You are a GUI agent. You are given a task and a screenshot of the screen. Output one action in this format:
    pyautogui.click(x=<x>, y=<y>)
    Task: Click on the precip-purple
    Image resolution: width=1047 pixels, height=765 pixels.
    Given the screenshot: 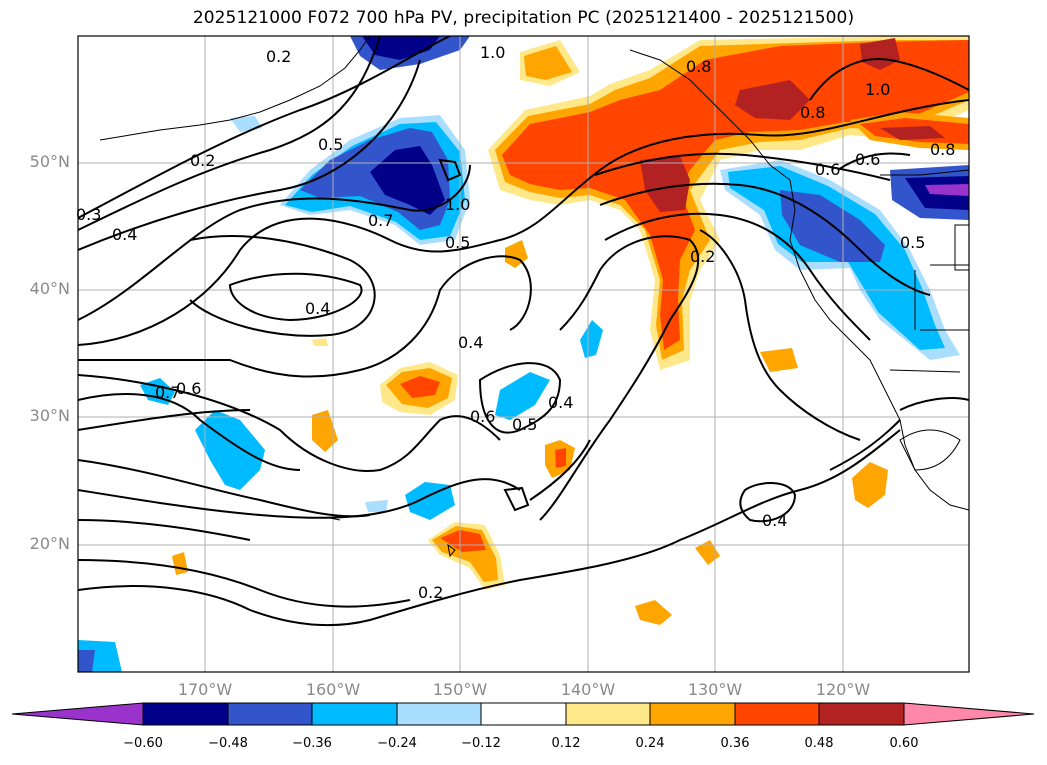 What is the action you would take?
    pyautogui.click(x=947, y=190)
    